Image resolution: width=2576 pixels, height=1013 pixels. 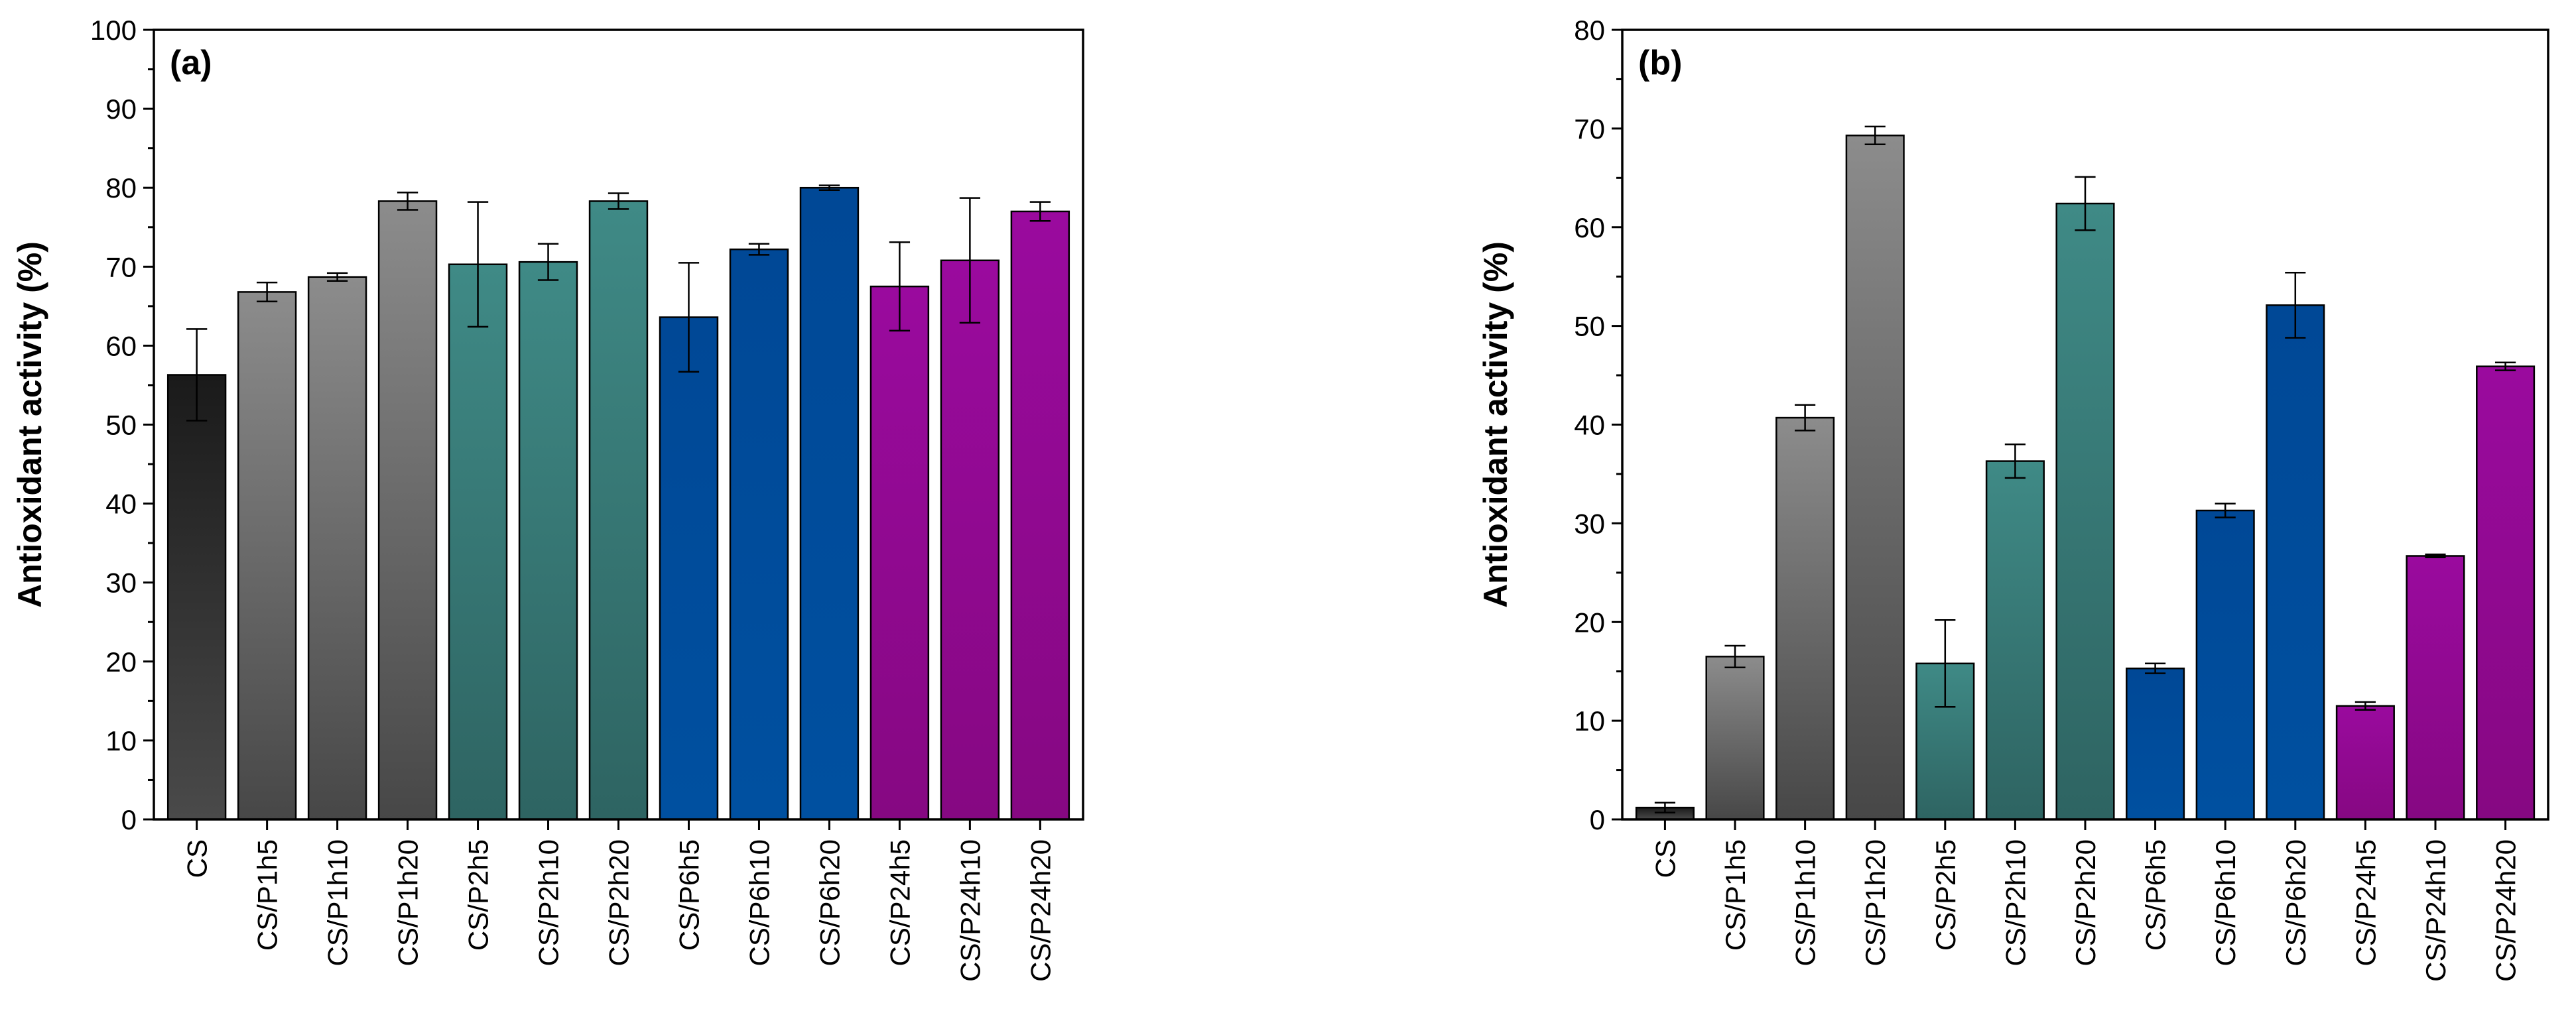 I want to click on y-tick-label-a-6: 60, so click(x=121, y=345).